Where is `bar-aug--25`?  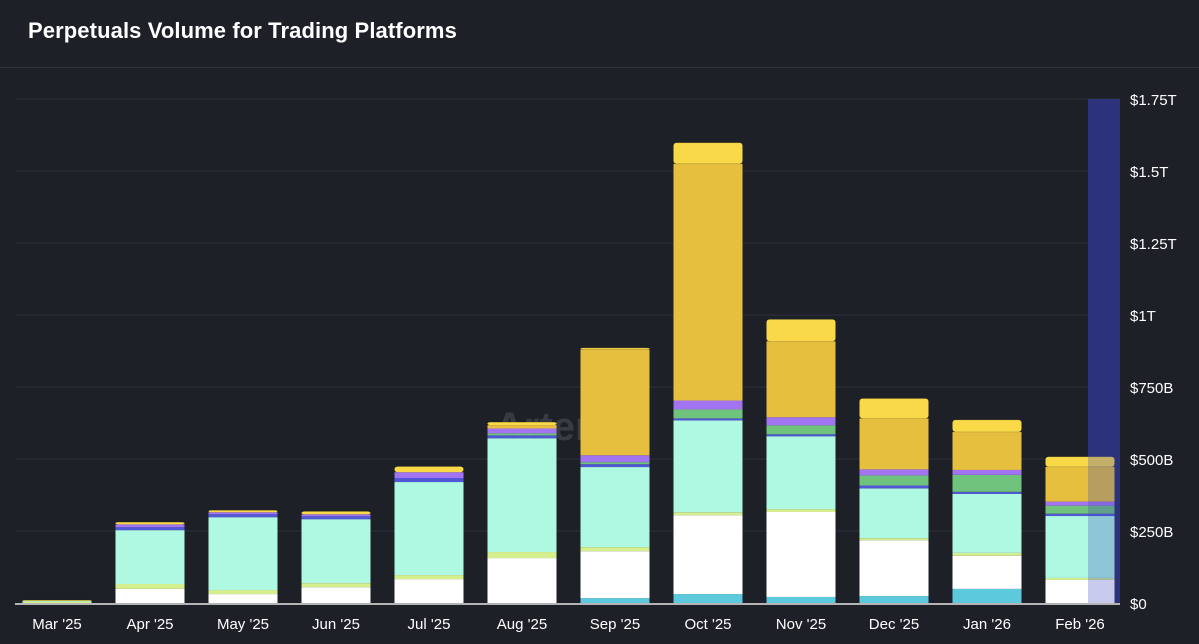 bar-aug--25 is located at coordinates (522, 512).